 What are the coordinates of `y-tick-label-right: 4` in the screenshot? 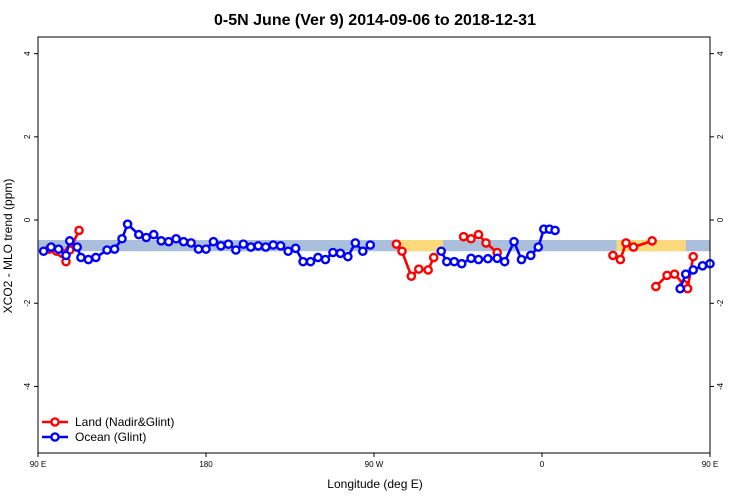 It's located at (720, 53).